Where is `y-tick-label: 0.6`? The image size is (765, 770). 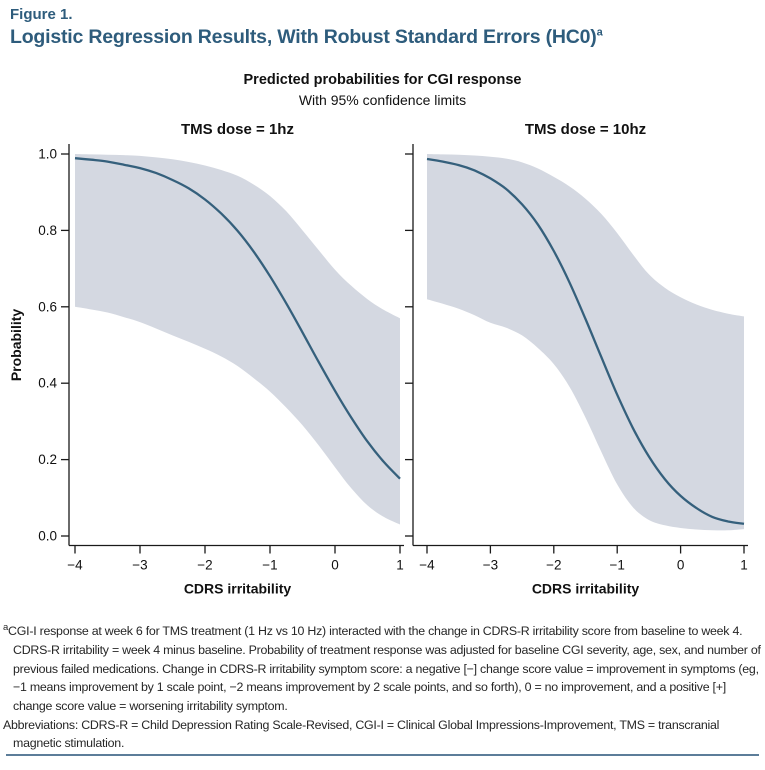 y-tick-label: 0.6 is located at coordinates (47, 306).